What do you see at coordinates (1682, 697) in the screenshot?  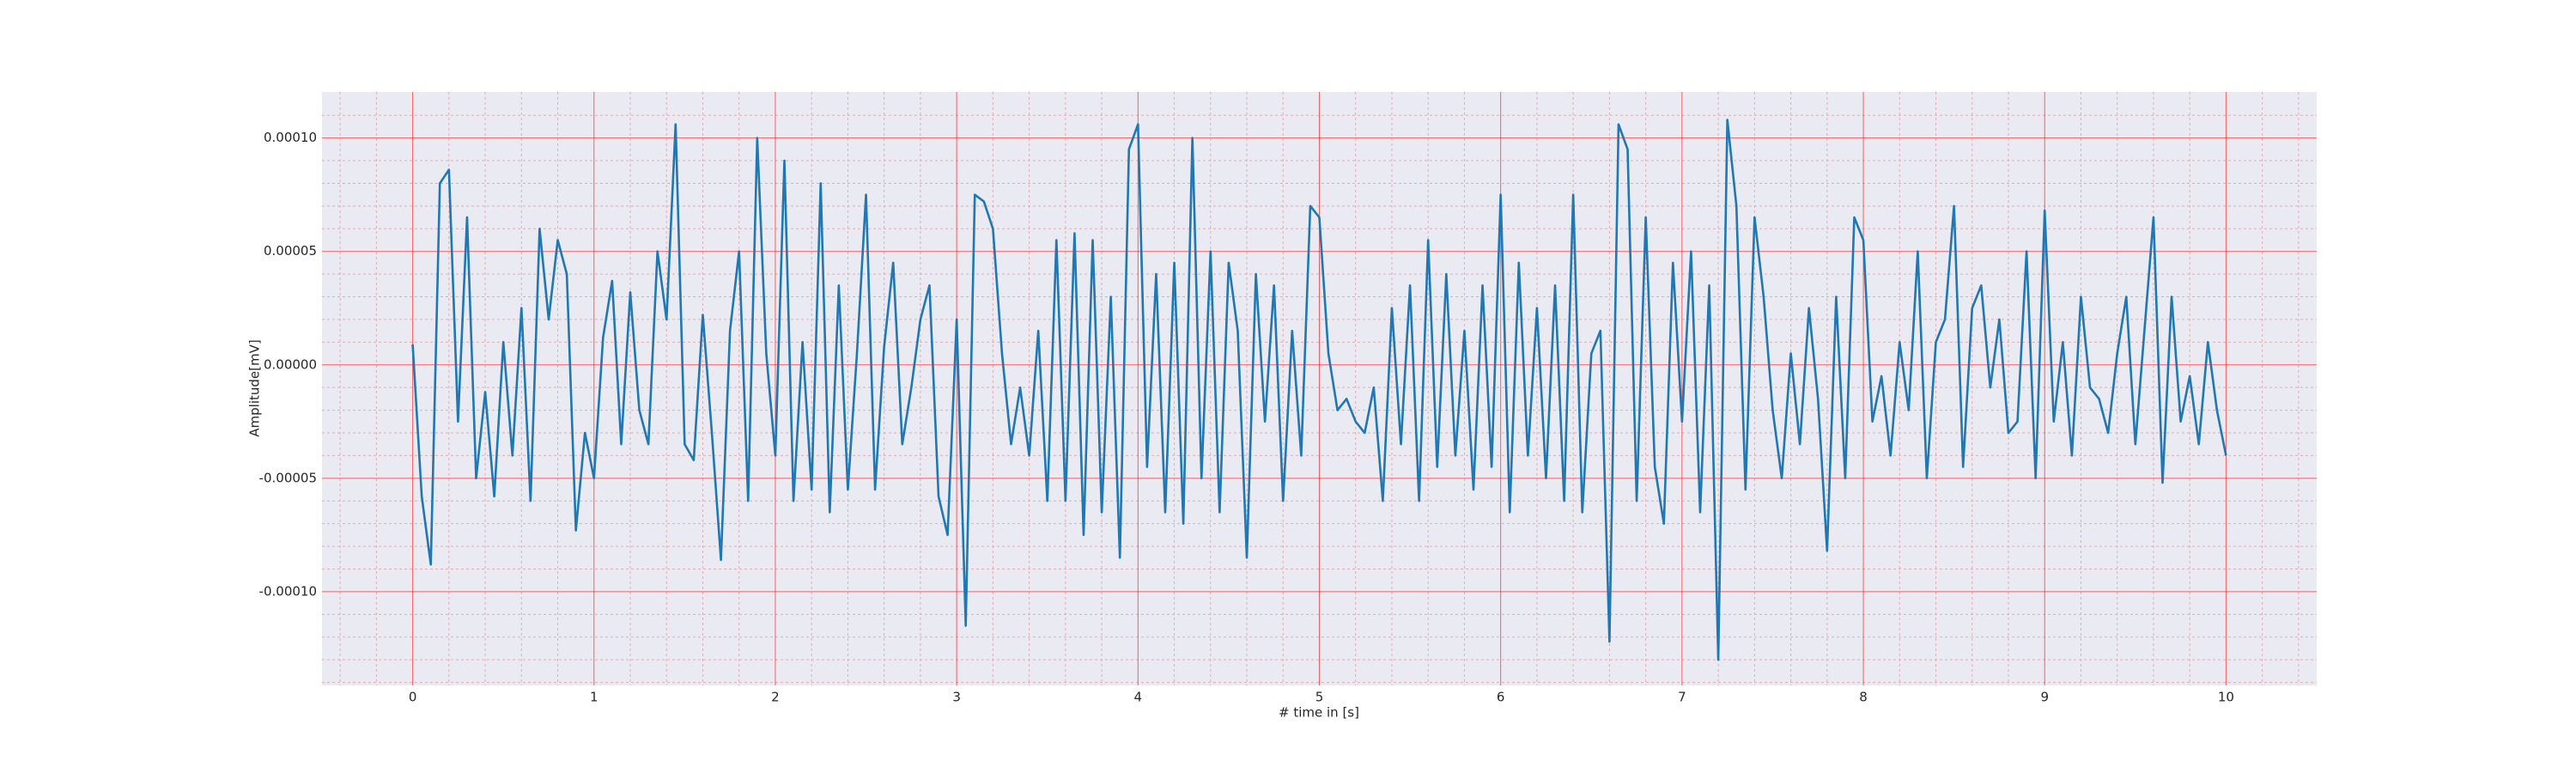 I see `x-tick-label: 7` at bounding box center [1682, 697].